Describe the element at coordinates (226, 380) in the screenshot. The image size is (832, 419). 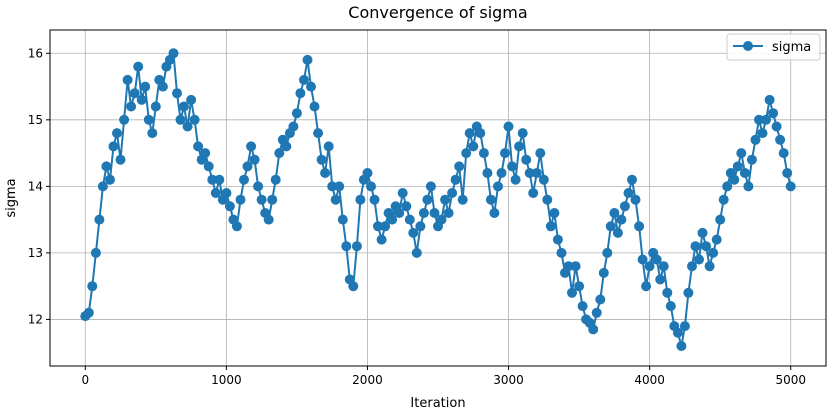
I see `x-tick-label: 1000` at that location.